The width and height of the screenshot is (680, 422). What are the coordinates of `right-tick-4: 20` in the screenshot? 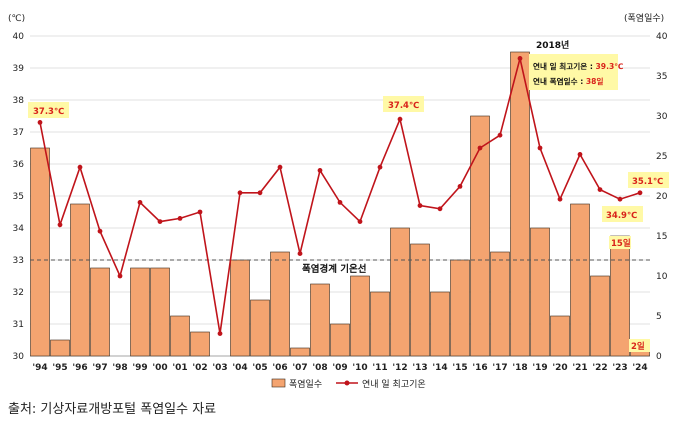 It's located at (662, 197).